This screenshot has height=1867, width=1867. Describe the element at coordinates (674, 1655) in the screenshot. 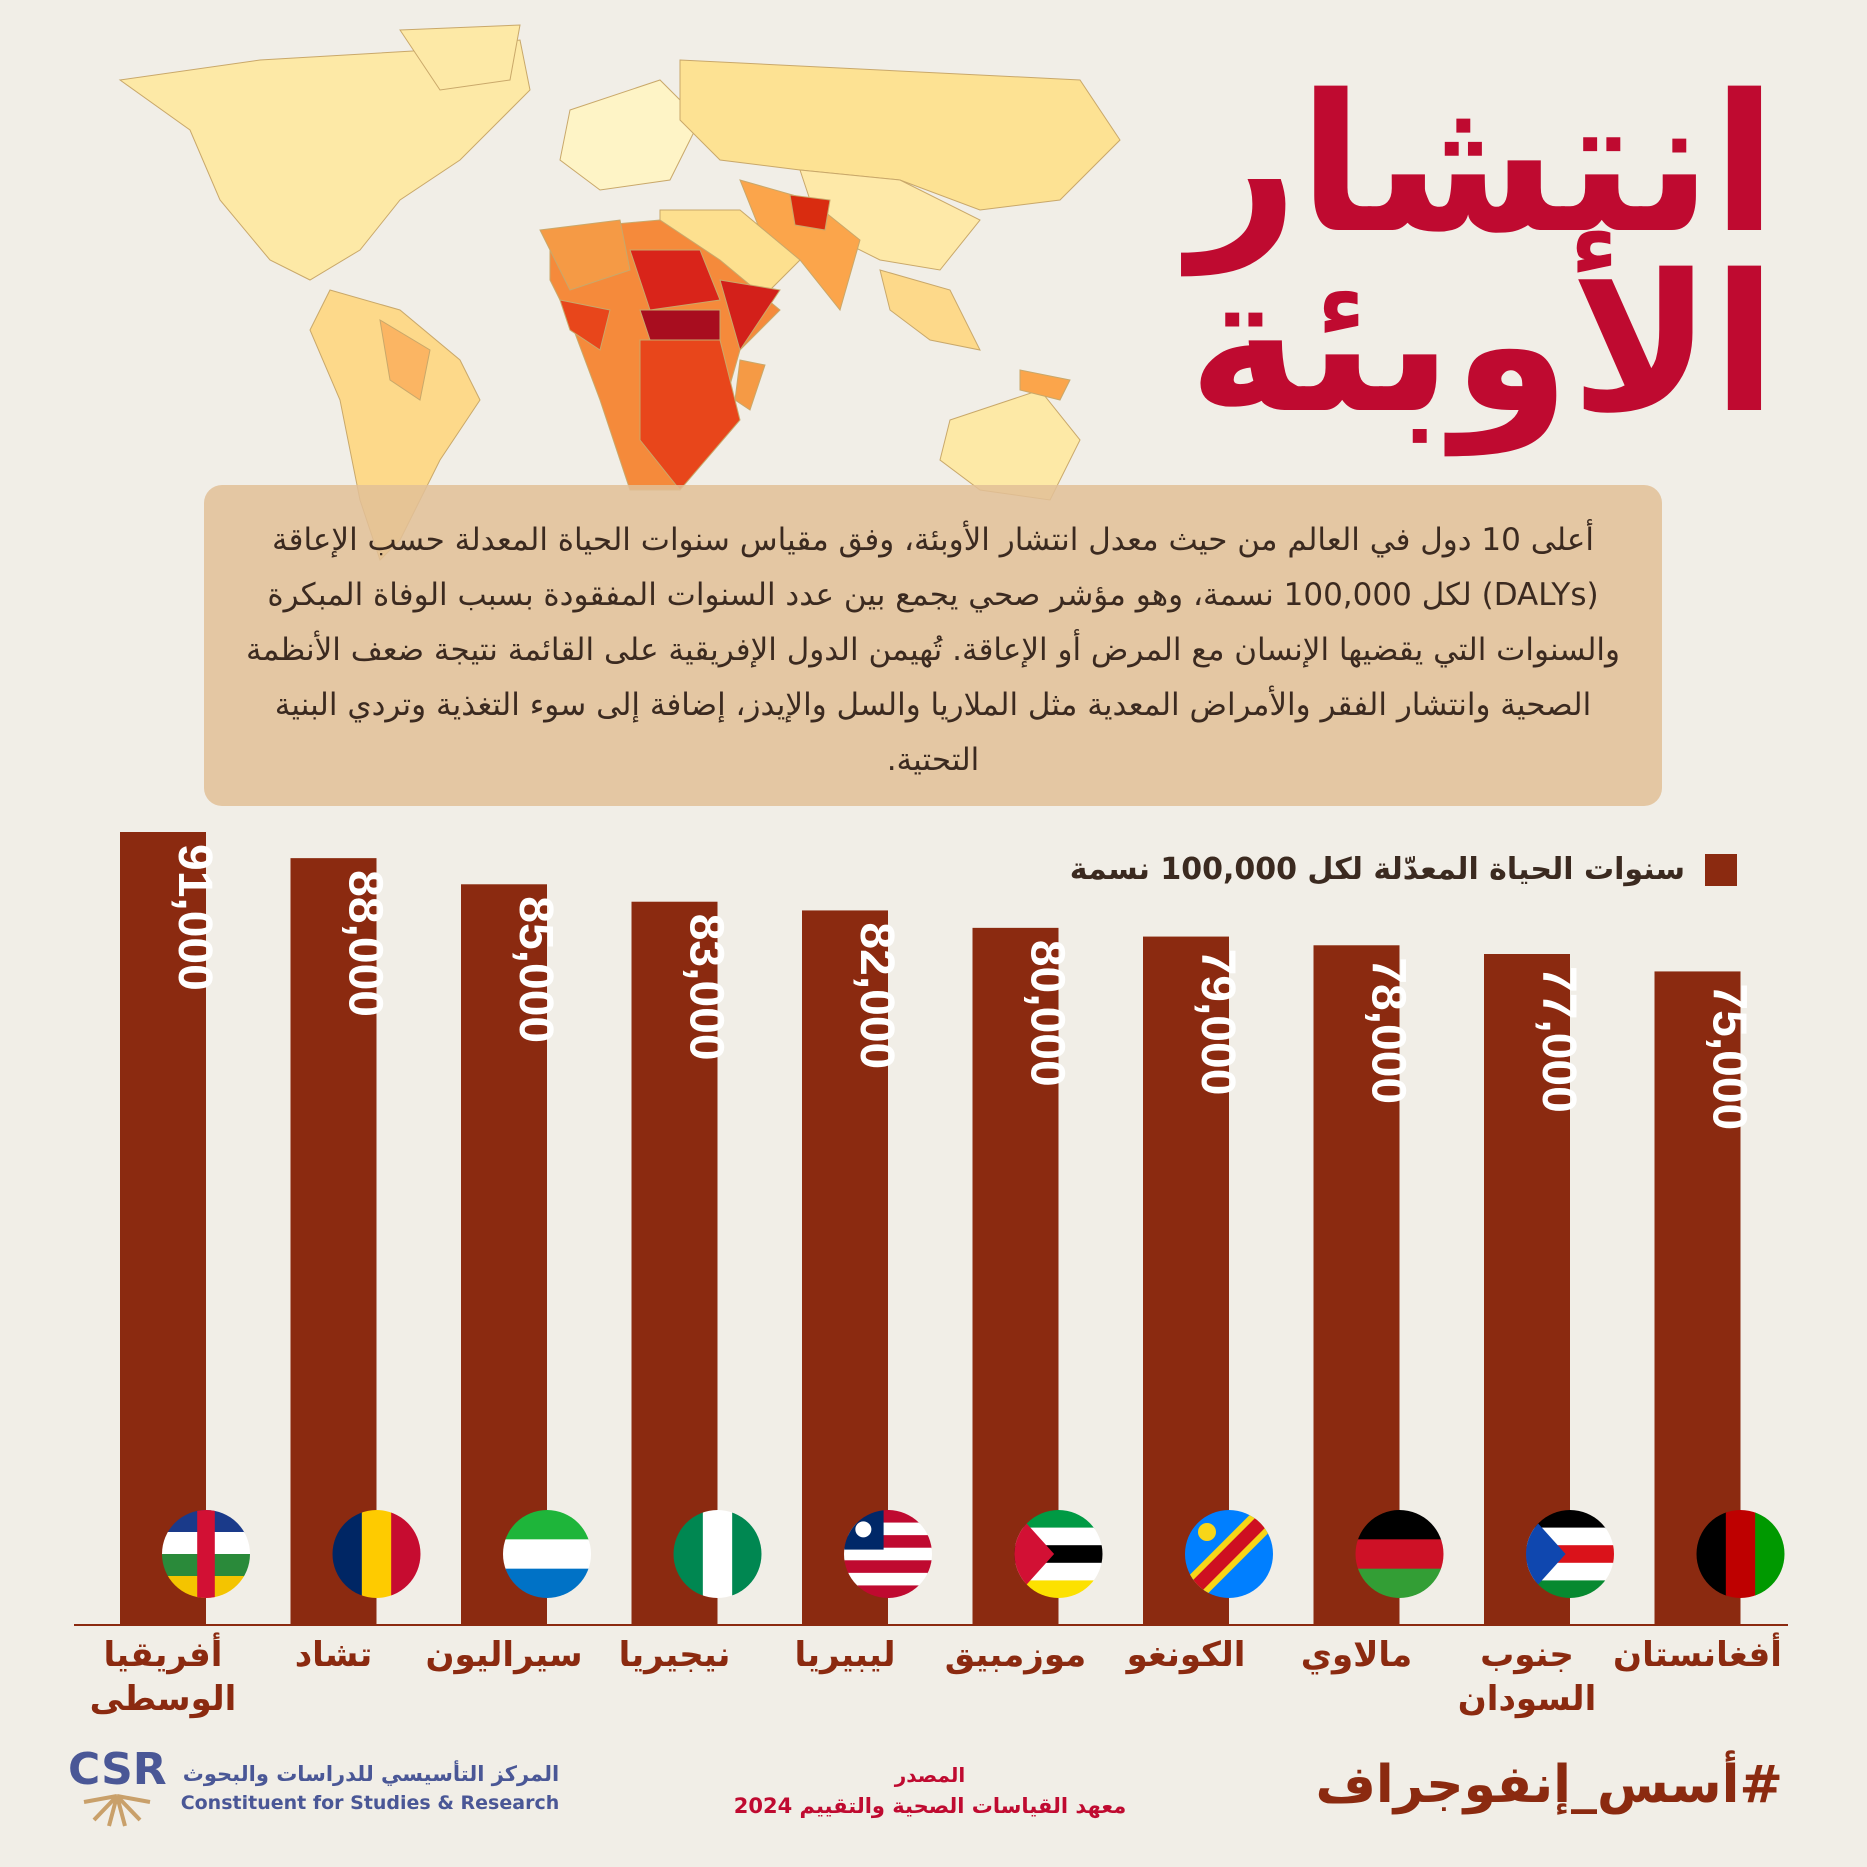

I see `x-tick-label: نيجيريا` at that location.